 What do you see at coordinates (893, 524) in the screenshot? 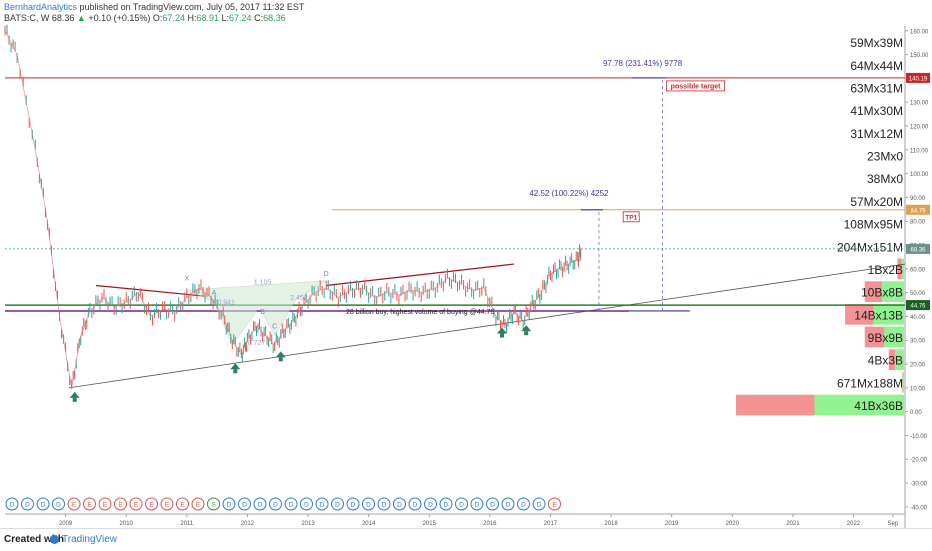
I see `x-tick-label: Sep` at bounding box center [893, 524].